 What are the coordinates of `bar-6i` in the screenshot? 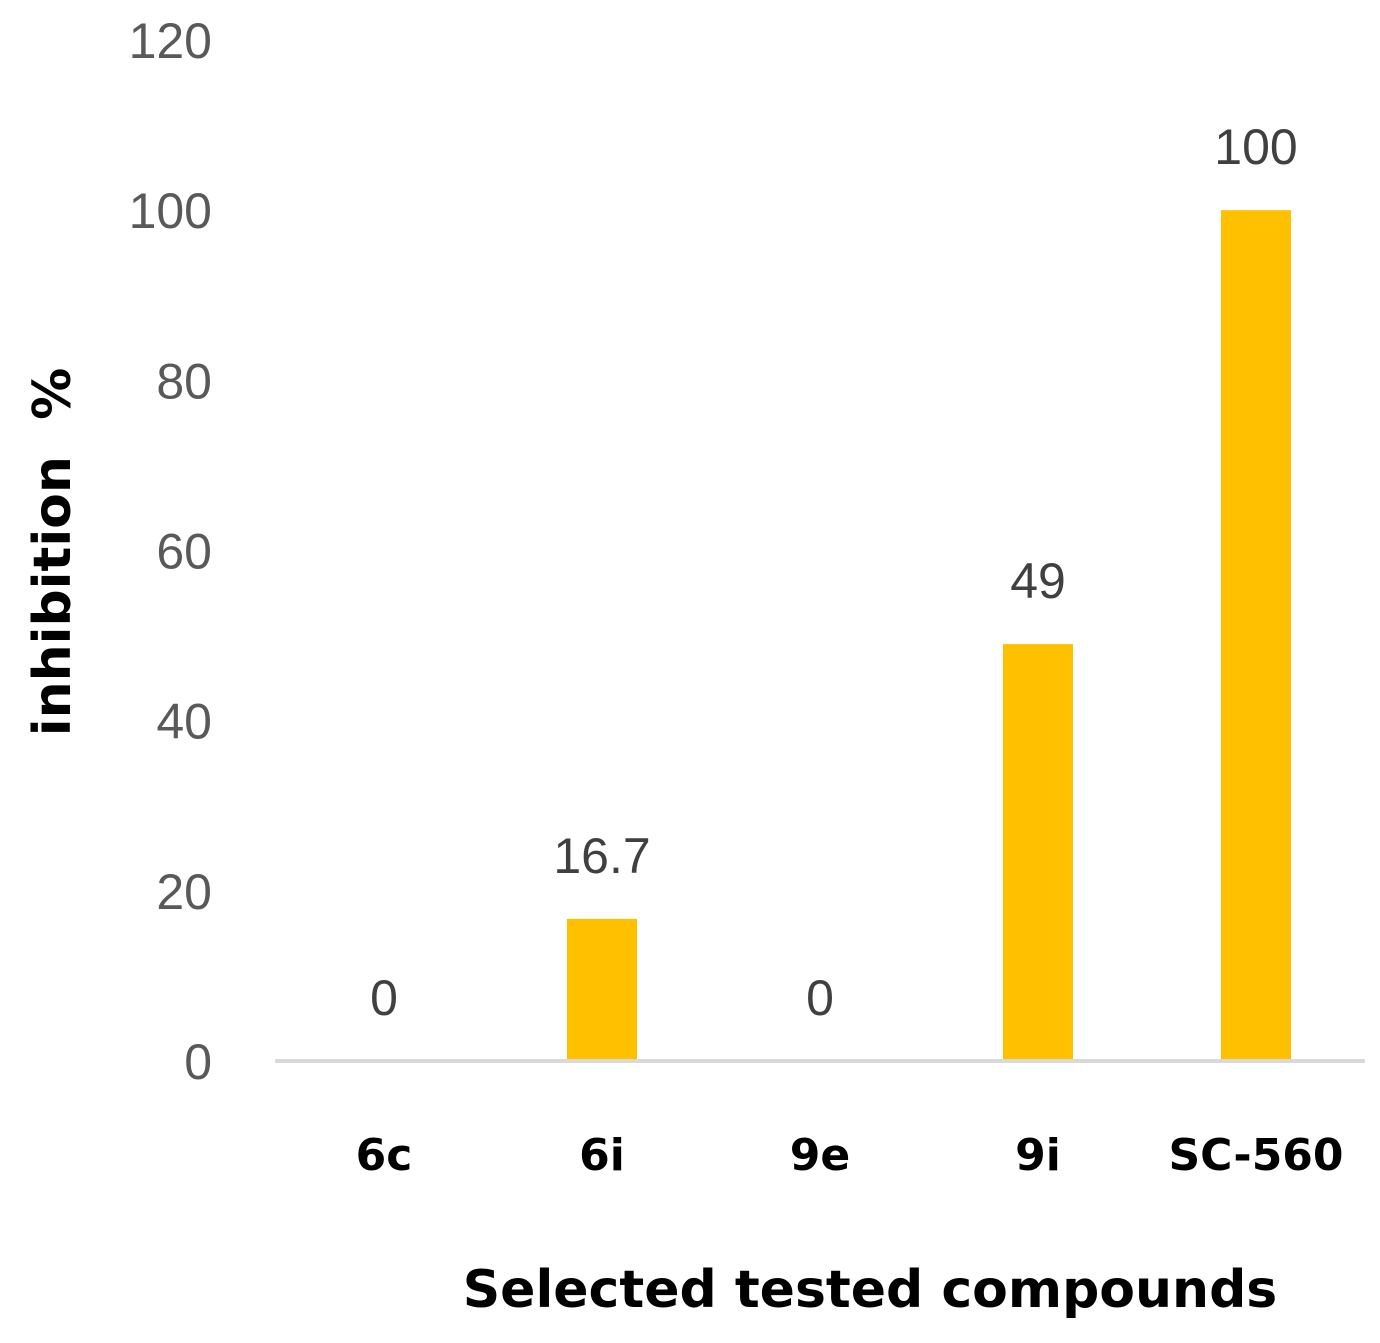 It's located at (602, 989).